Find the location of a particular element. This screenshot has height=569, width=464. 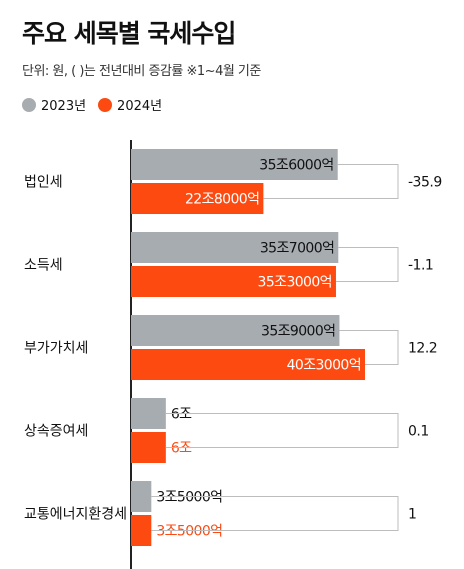

chart-title: 주요 세목별 국세수입 is located at coordinates (129, 33).